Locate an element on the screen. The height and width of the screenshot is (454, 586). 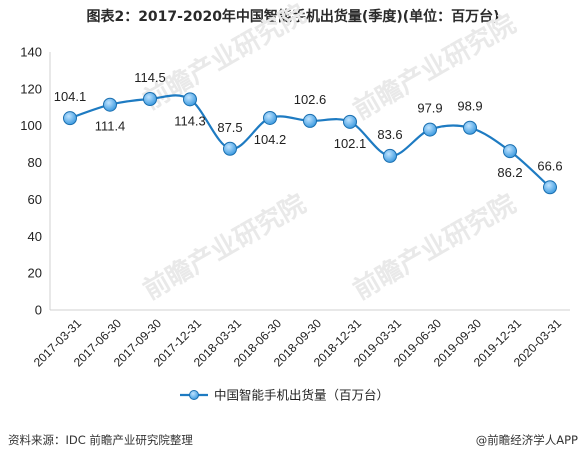
data-label: 114.5 is located at coordinates (150, 77).